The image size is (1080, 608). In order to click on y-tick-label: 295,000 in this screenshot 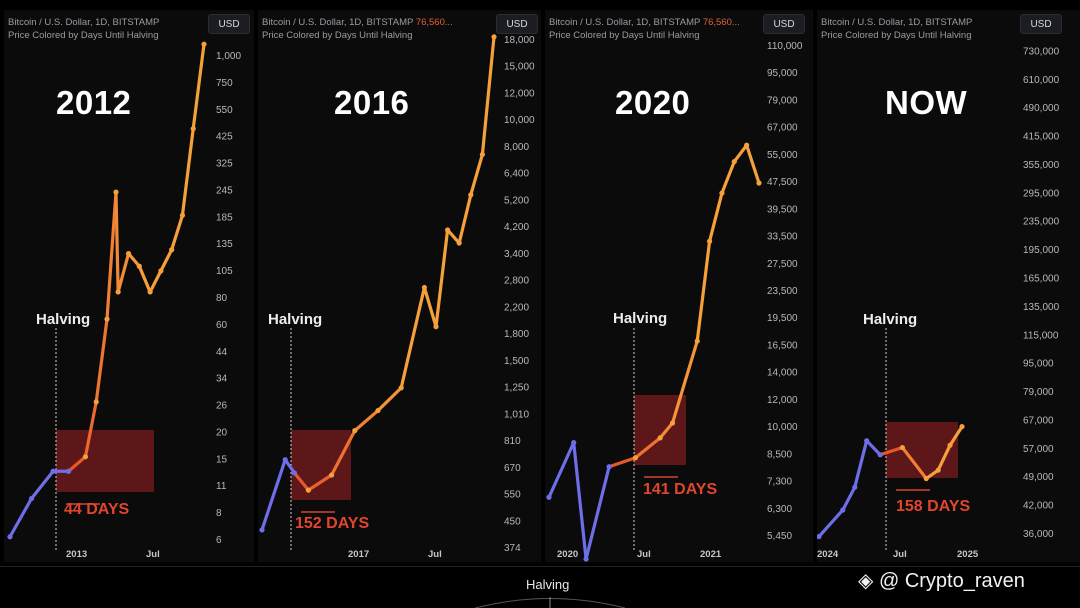, I will do `click(1041, 193)`.